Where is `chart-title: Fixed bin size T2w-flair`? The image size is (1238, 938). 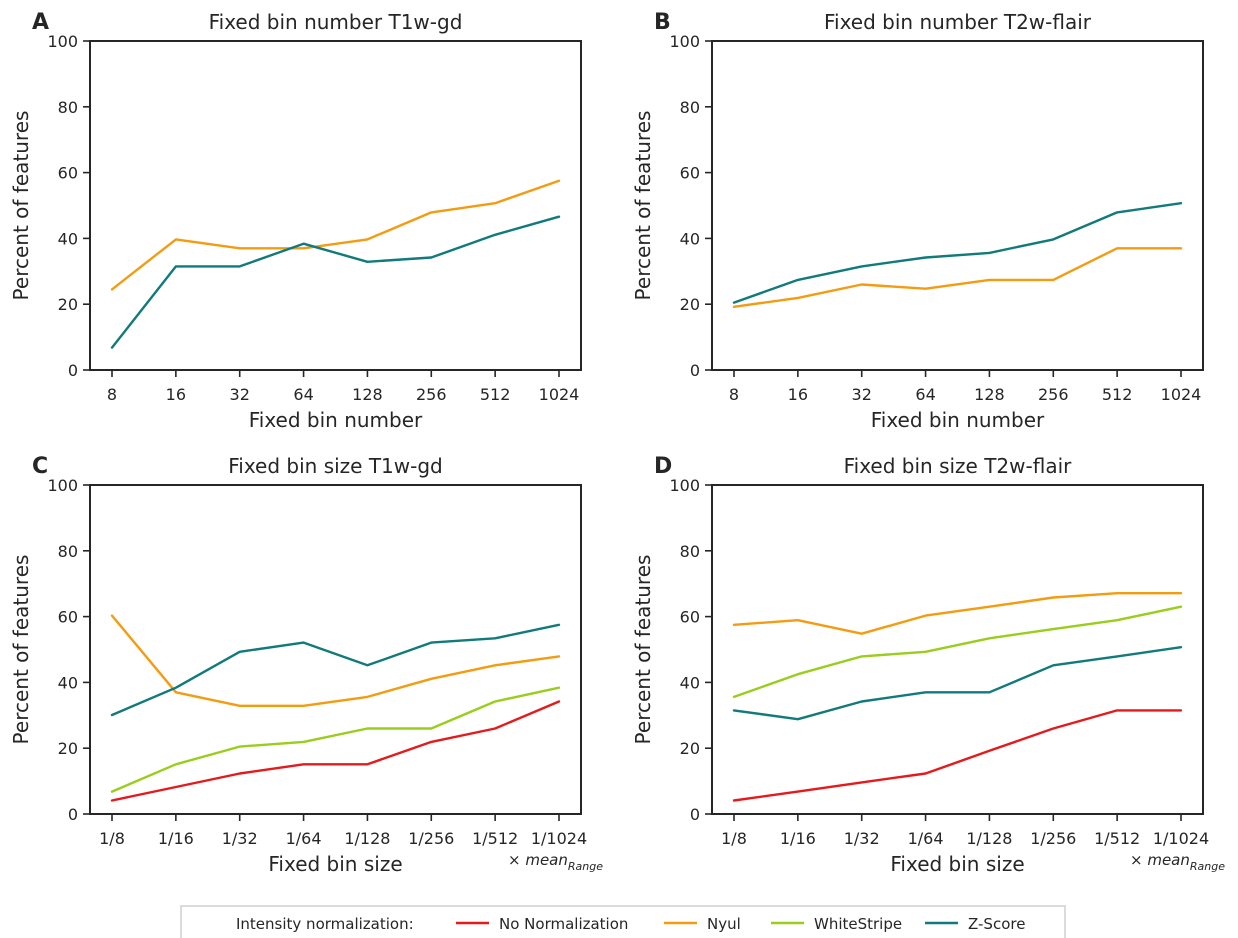 chart-title: Fixed bin size T2w-flair is located at coordinates (958, 466).